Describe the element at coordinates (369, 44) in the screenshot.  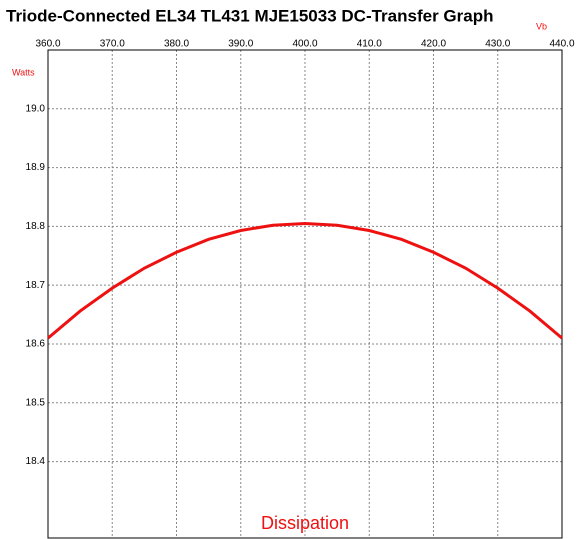
I see `x-tick-label: 410.0` at that location.